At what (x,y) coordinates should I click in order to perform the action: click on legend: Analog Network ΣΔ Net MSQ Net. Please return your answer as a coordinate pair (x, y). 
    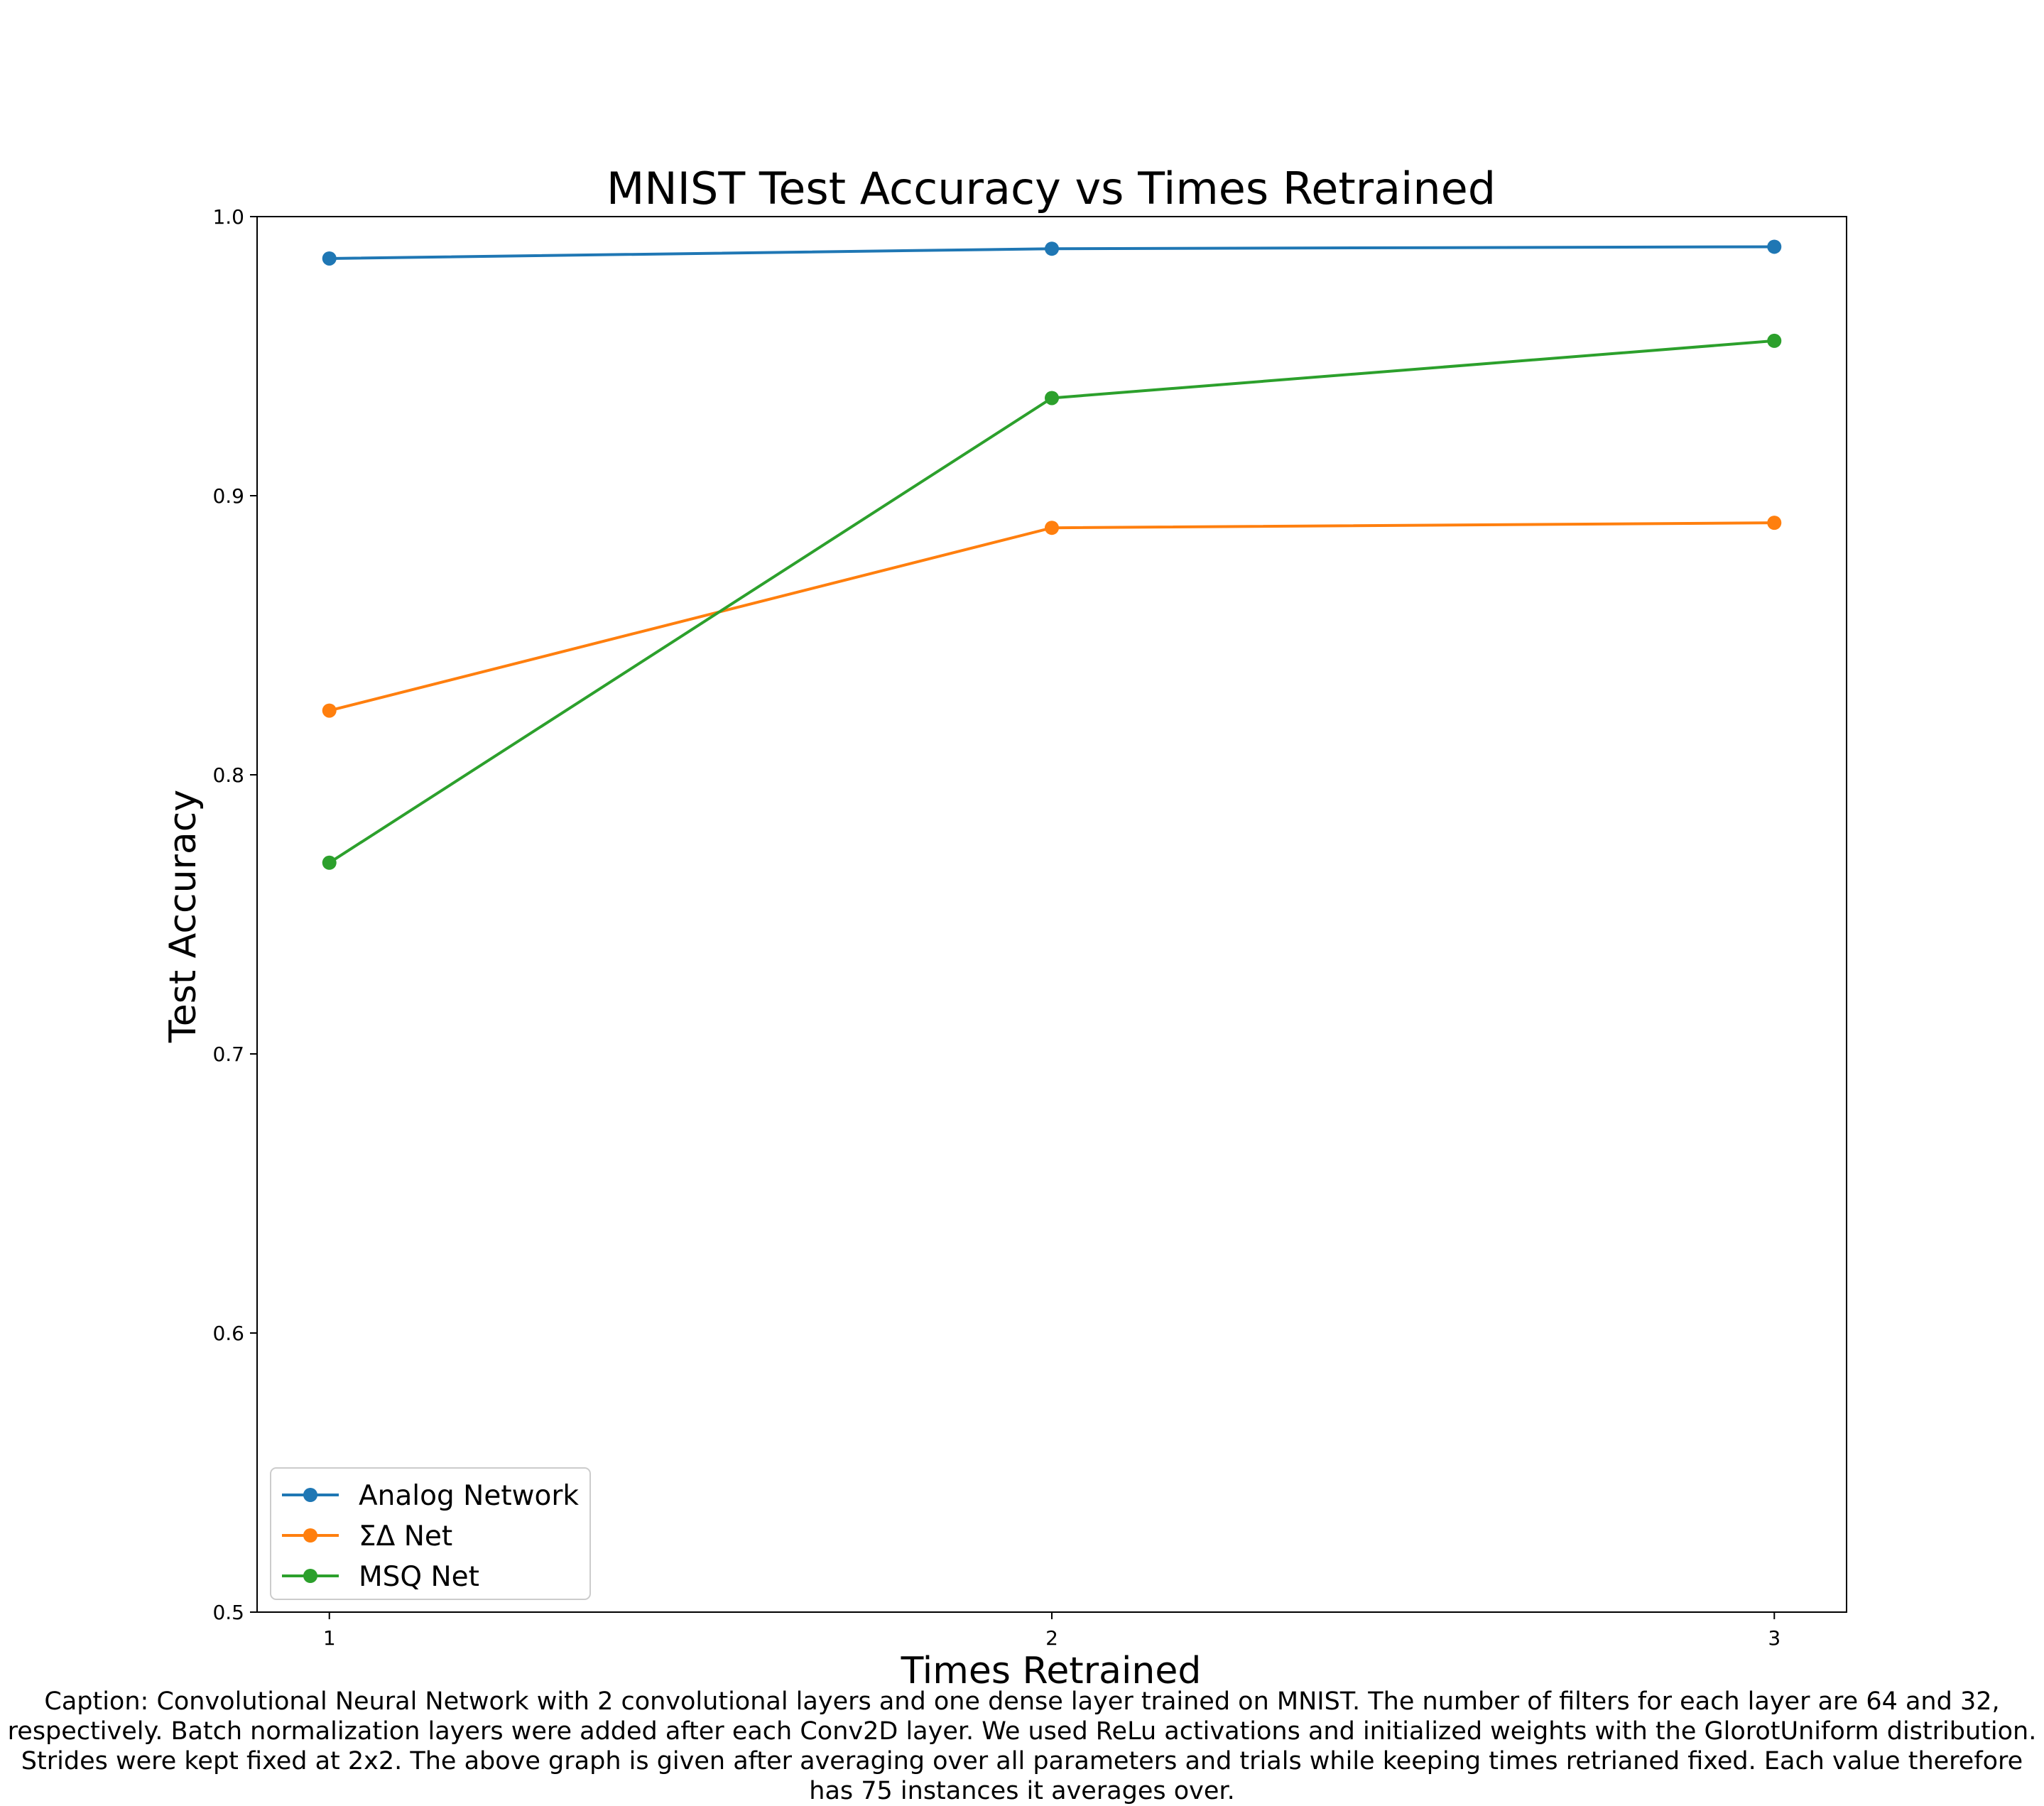
    Looking at the image, I should click on (431, 1533).